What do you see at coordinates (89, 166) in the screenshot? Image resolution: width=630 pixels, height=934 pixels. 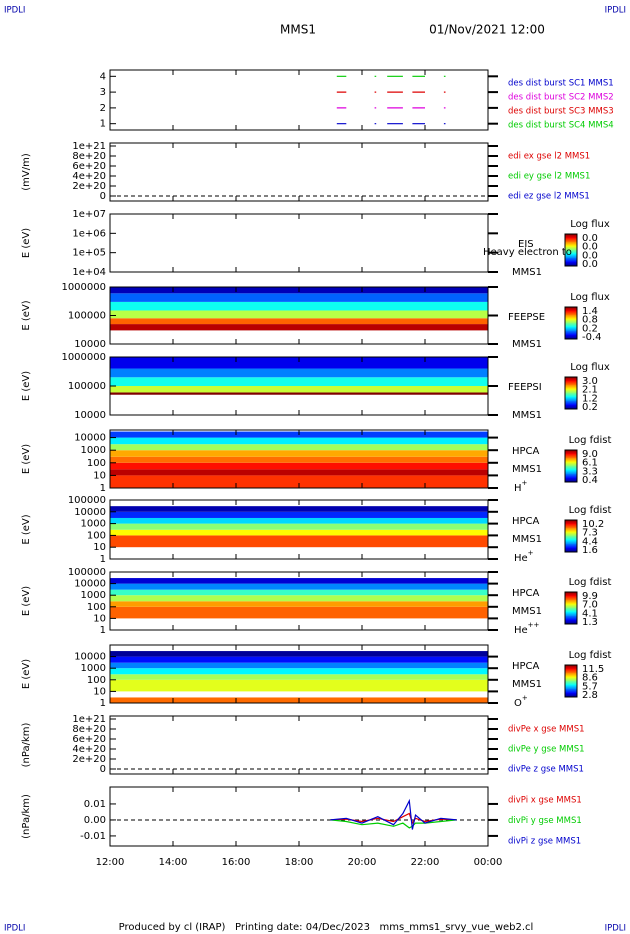 I see `y-tick-label: 6e+20` at bounding box center [89, 166].